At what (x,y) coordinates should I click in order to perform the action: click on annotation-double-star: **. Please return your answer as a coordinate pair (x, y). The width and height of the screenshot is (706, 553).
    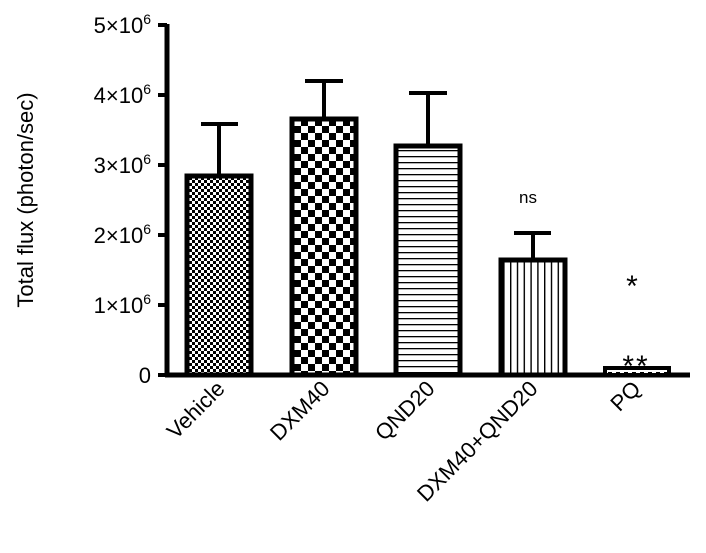
    Looking at the image, I should click on (635, 366).